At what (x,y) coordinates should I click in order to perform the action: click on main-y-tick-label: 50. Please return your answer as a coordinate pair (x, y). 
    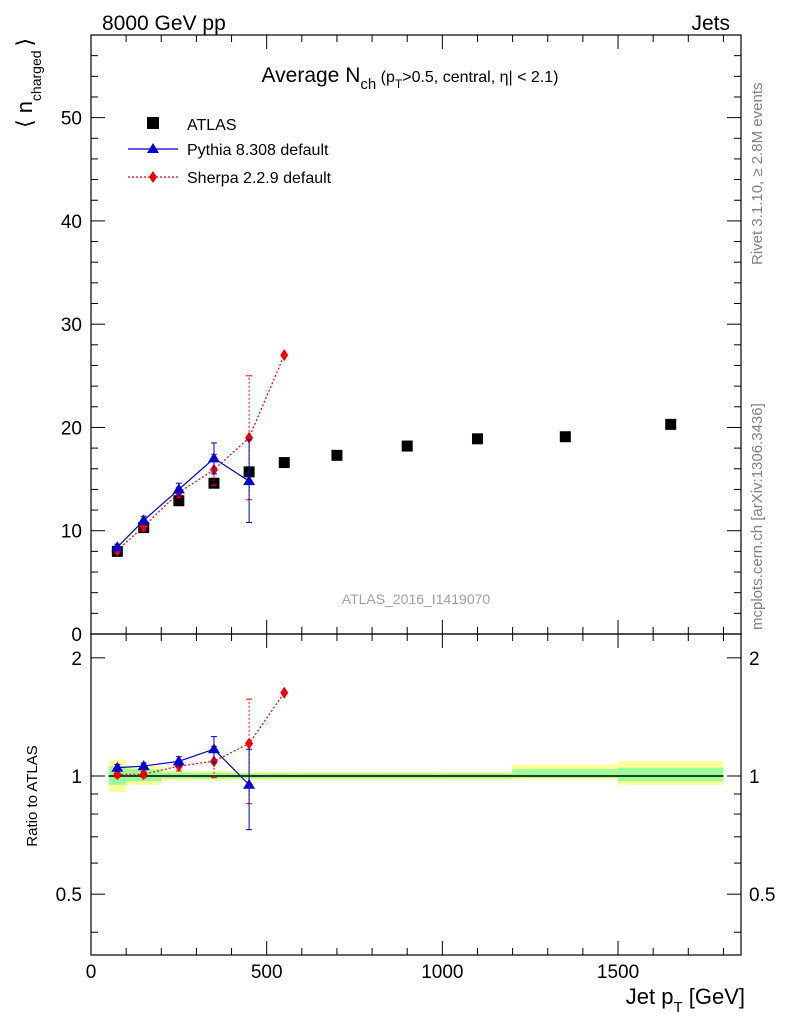
    Looking at the image, I should click on (71, 119).